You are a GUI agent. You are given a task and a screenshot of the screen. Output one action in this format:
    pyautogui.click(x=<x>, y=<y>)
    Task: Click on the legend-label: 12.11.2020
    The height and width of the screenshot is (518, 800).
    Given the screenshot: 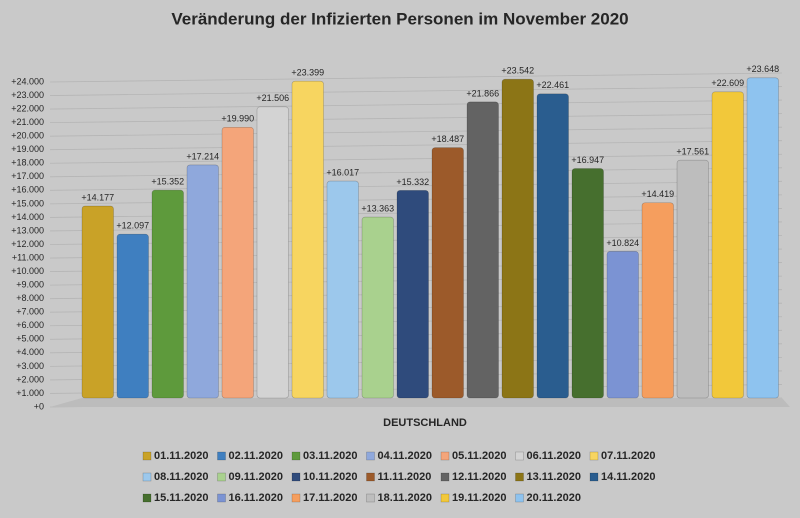 What is the action you would take?
    pyautogui.click(x=479, y=477)
    